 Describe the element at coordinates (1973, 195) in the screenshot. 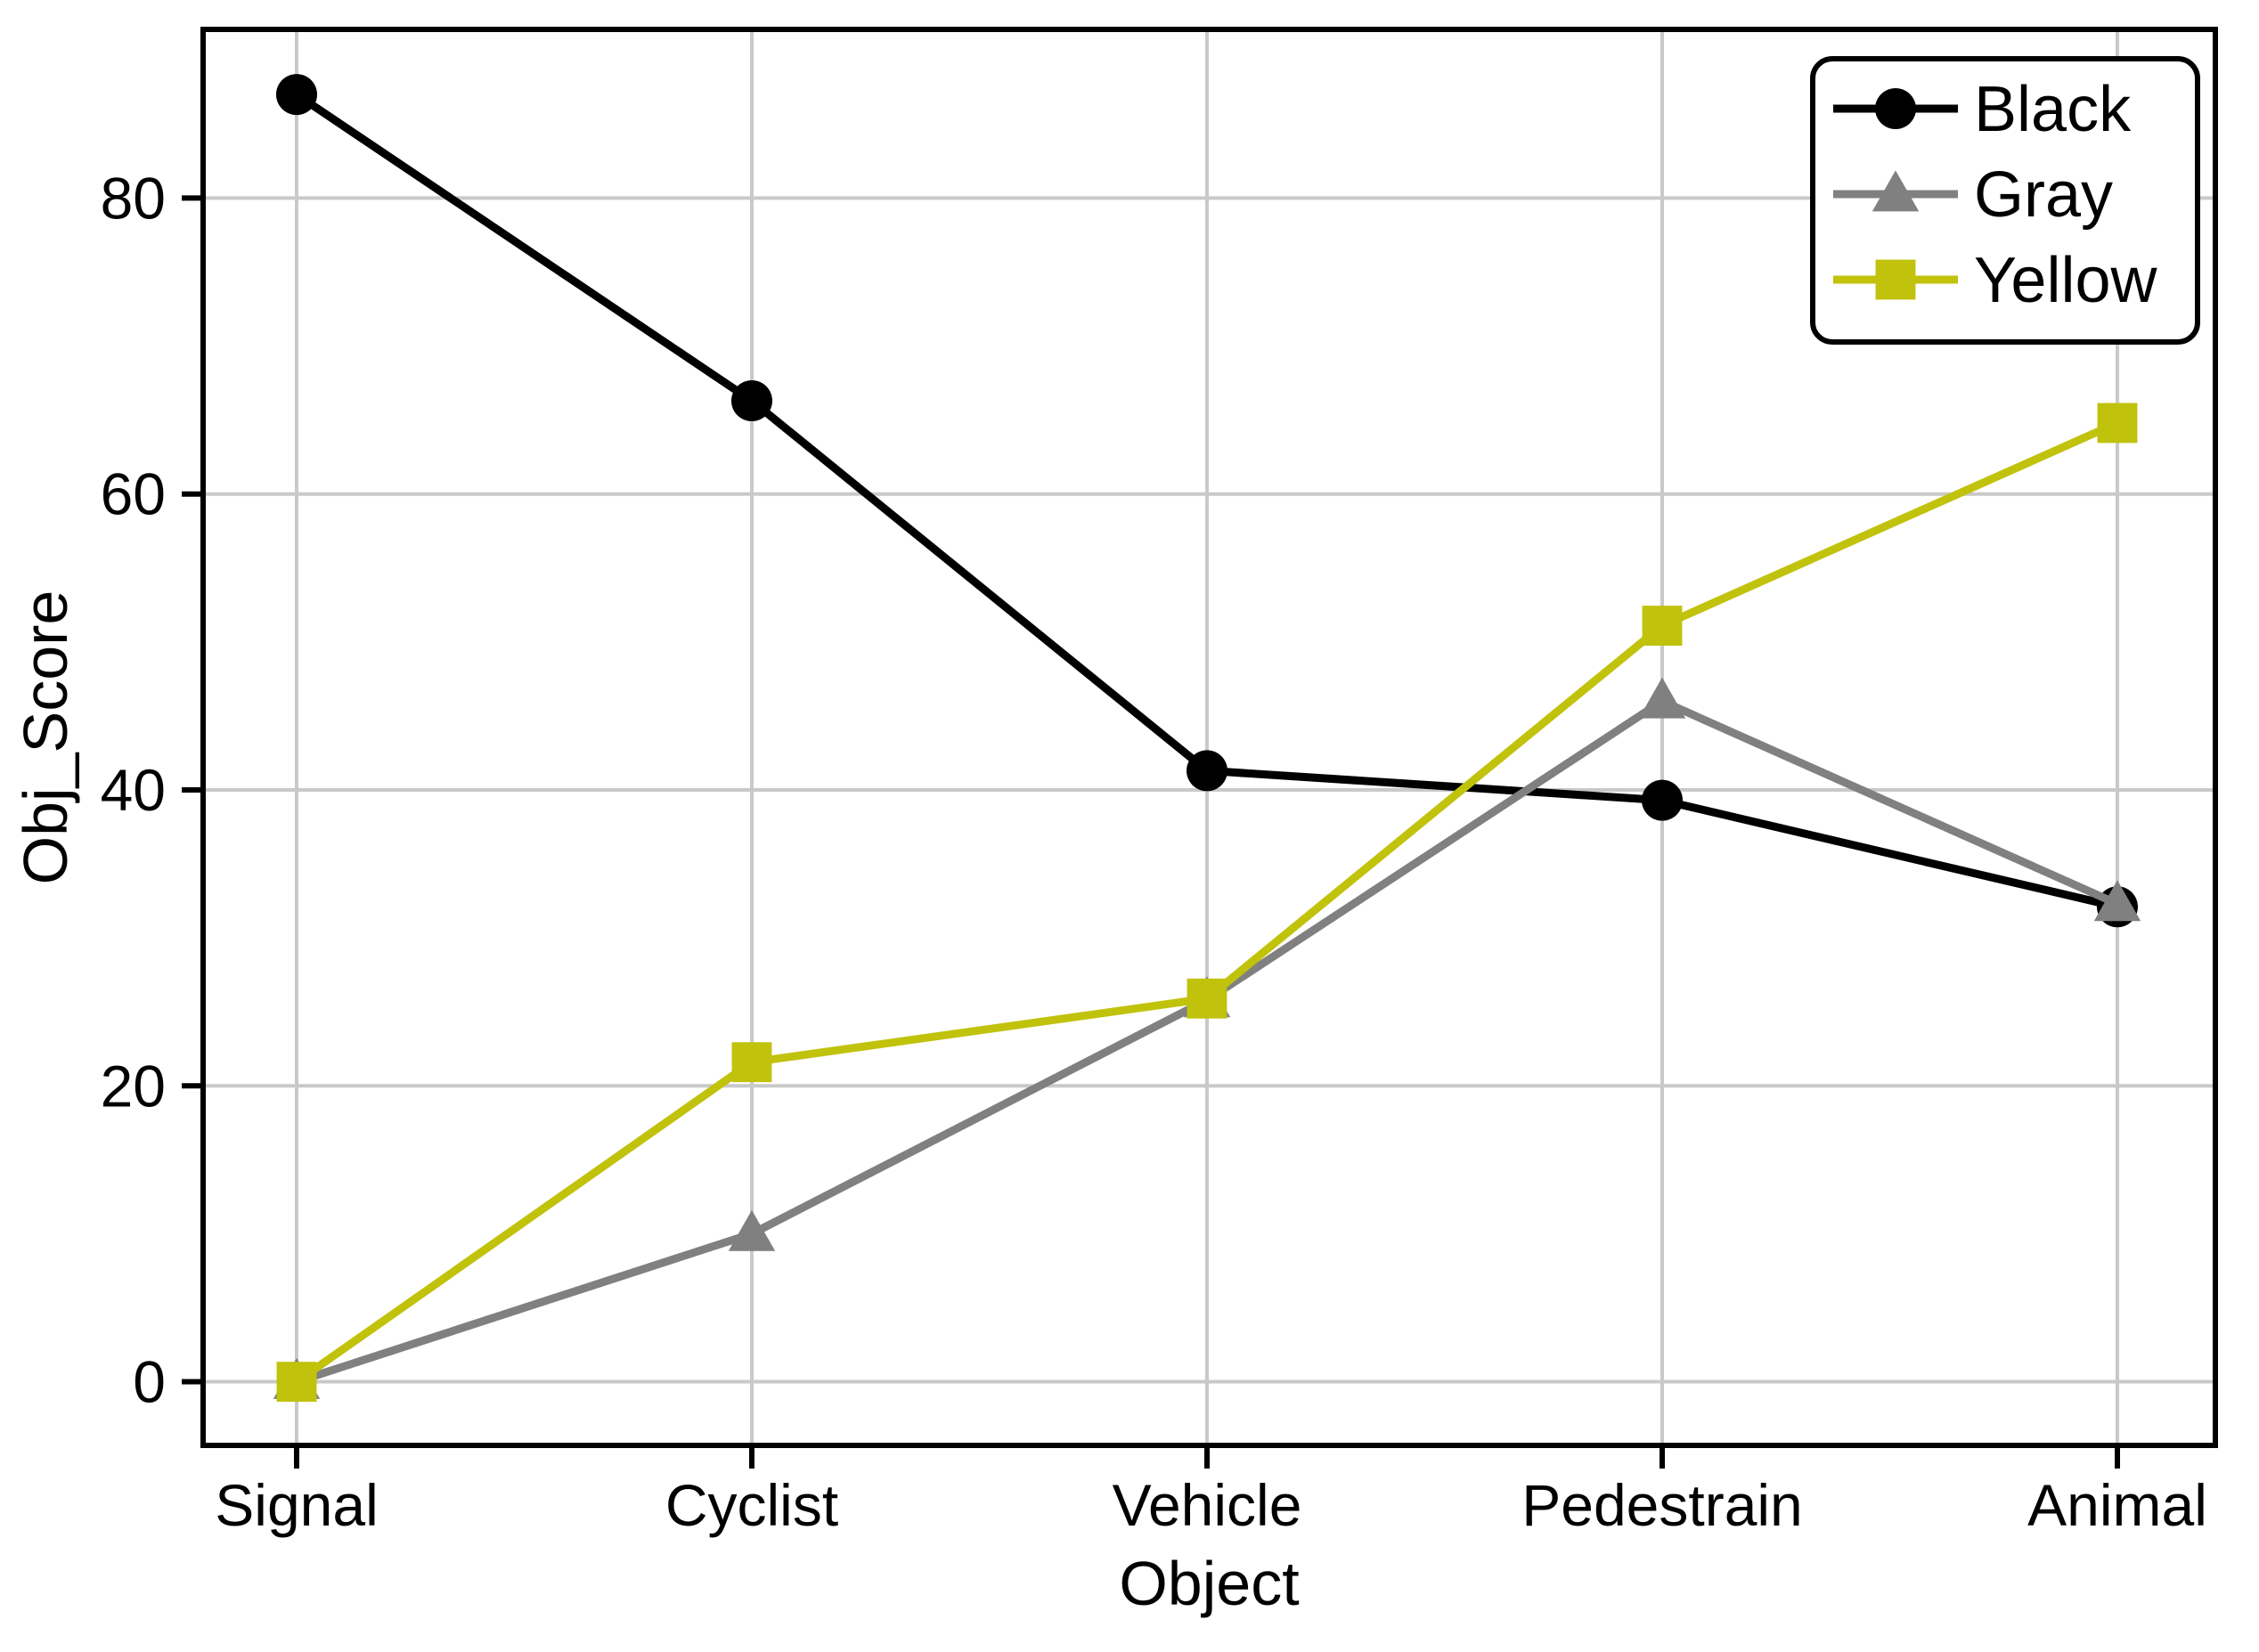

I see `legend-entry-gray: Gray` at that location.